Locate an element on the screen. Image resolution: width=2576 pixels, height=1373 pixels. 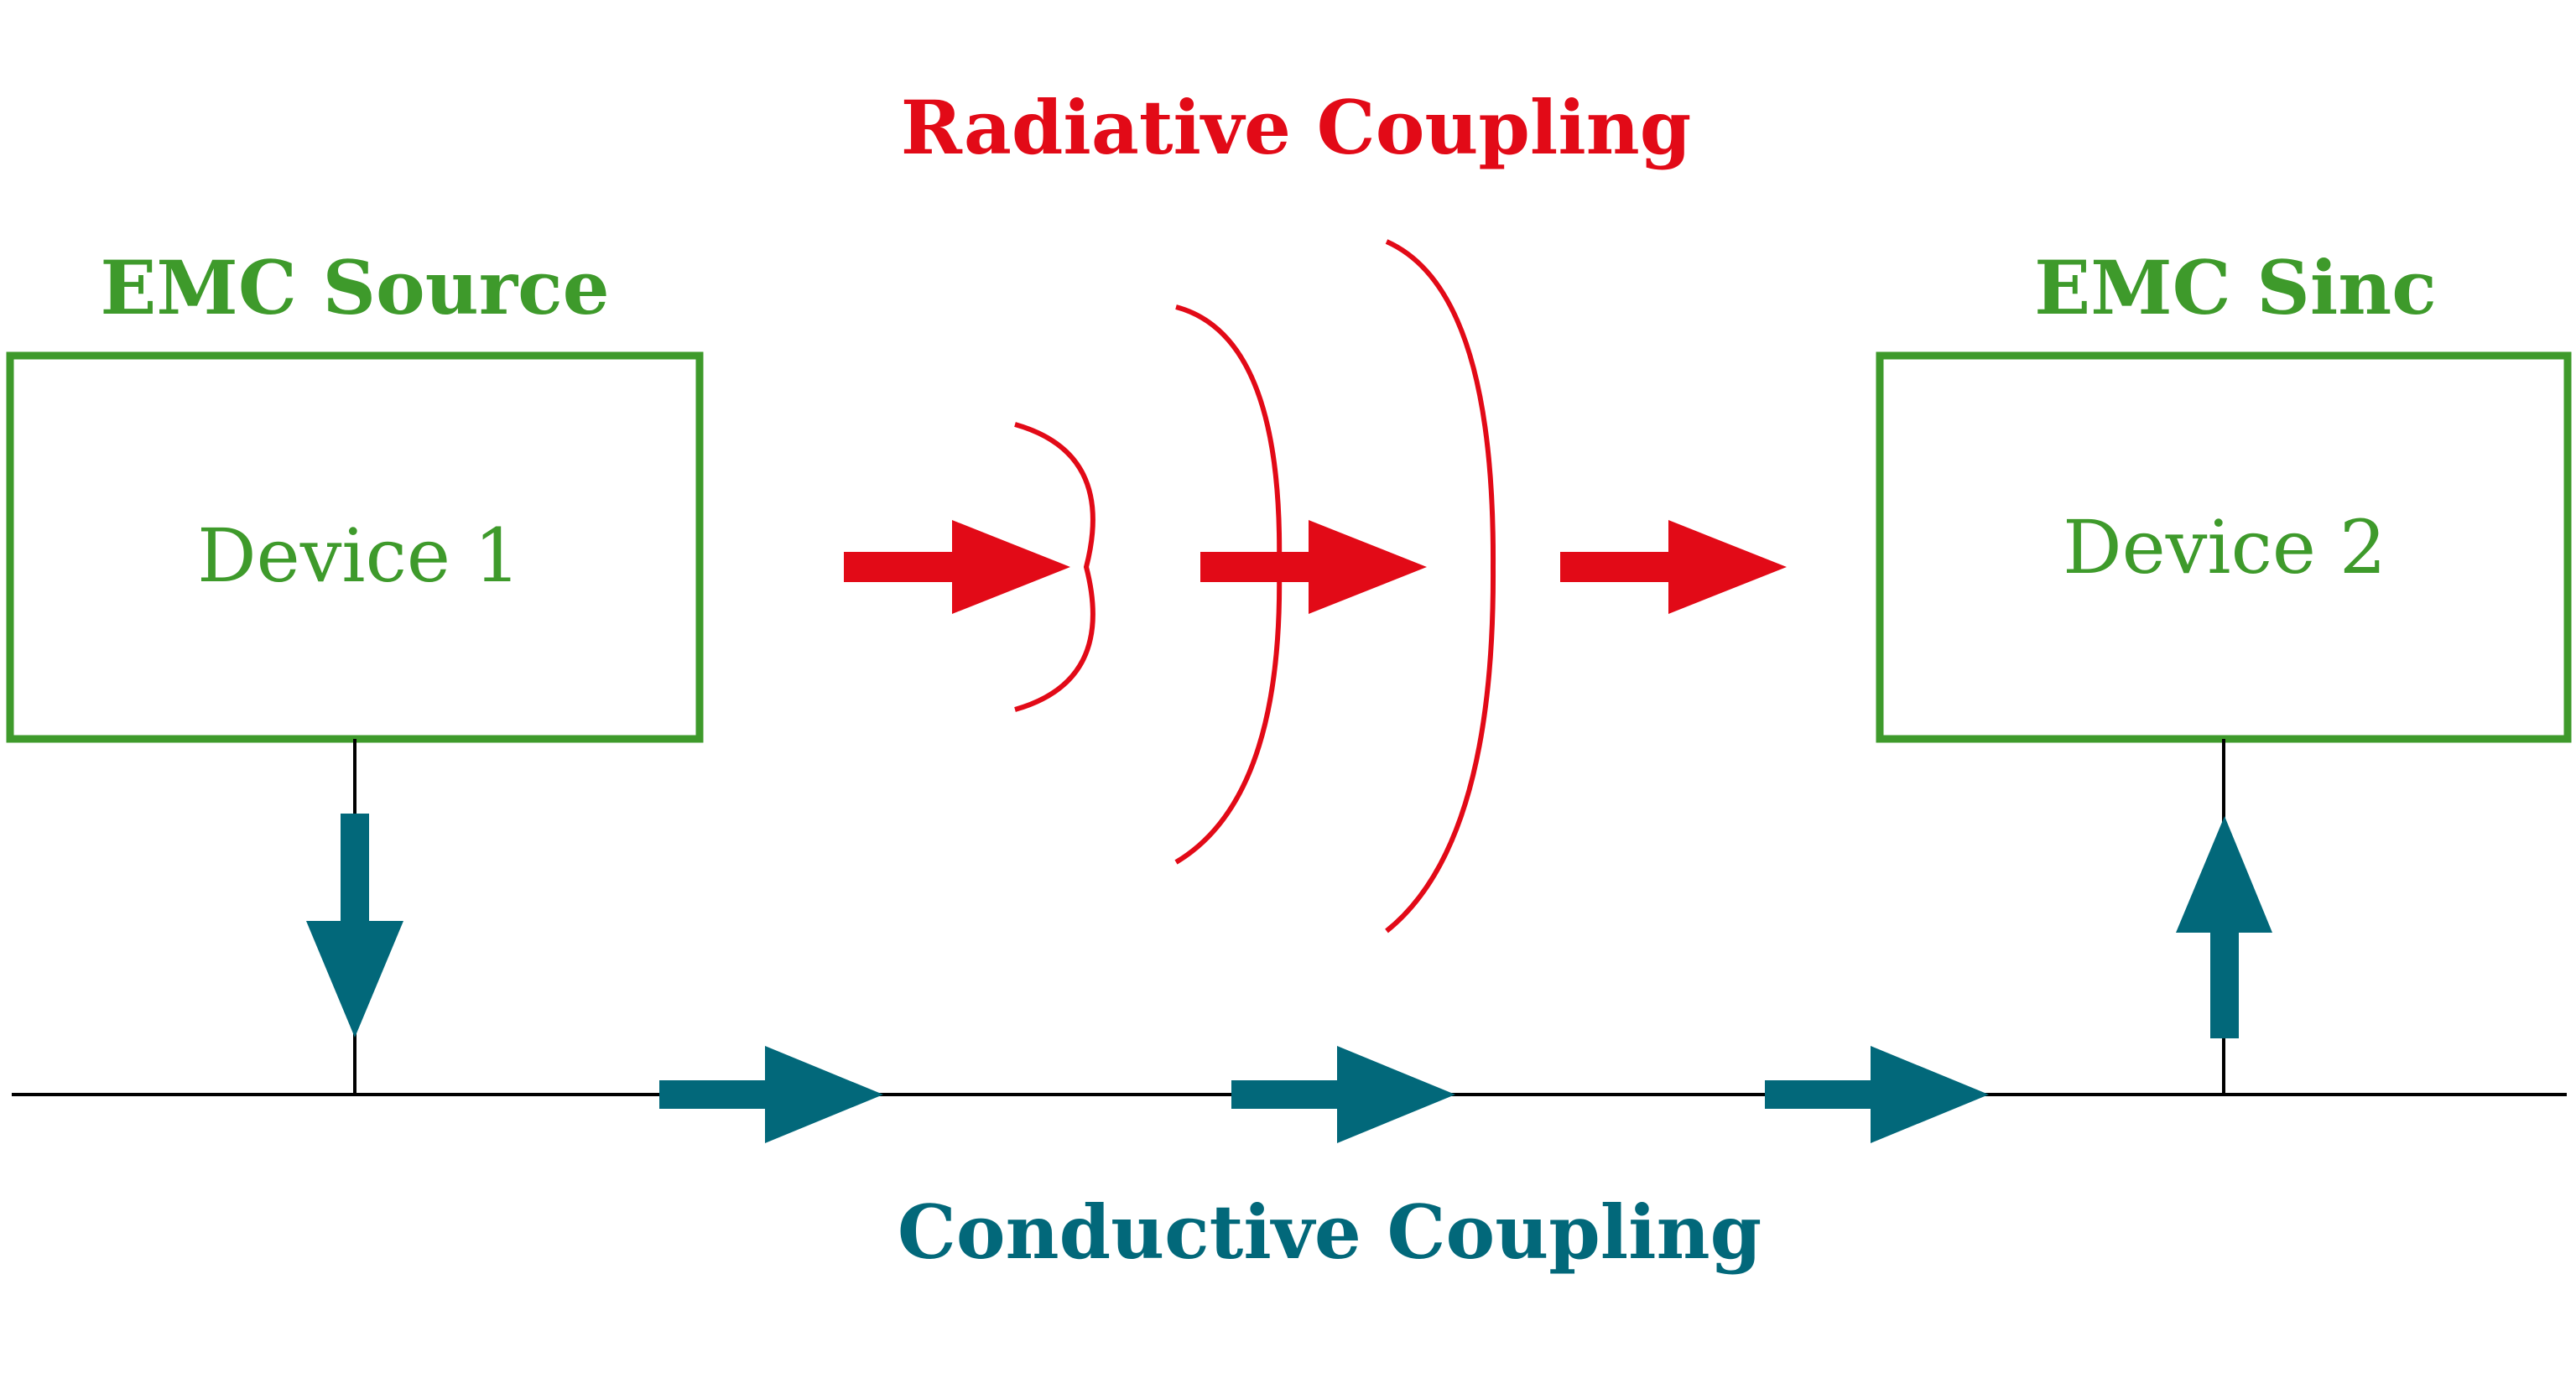
device-1-box: Device 1 is located at coordinates (355, 547).